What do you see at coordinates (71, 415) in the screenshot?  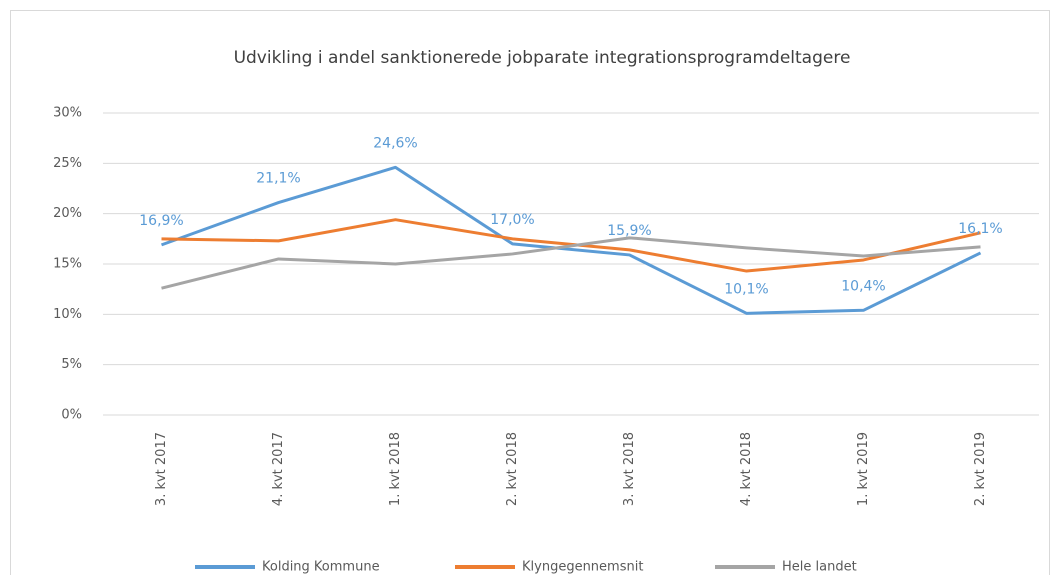 I see `y-tick-label: 0%` at bounding box center [71, 415].